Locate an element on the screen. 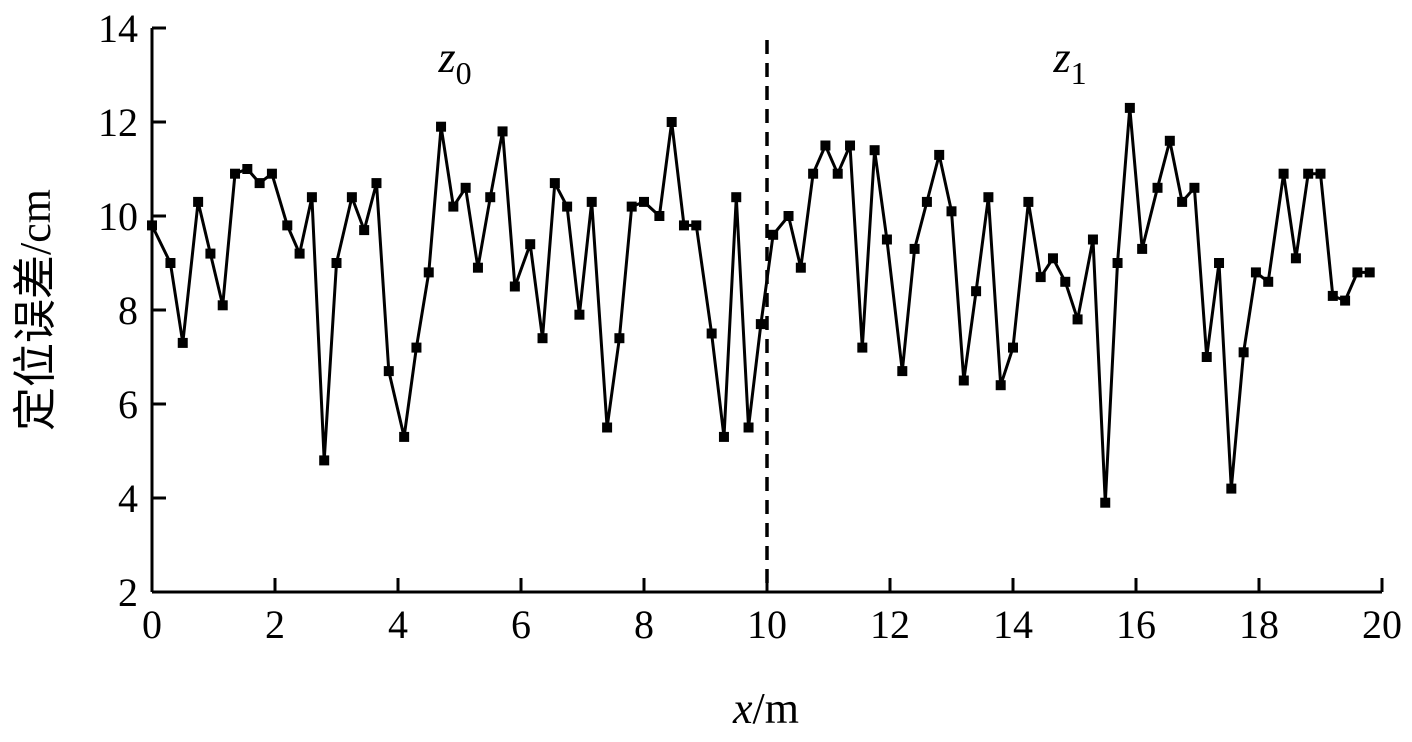 This screenshot has width=1412, height=742. x-tick-label: 10 is located at coordinates (767, 624).